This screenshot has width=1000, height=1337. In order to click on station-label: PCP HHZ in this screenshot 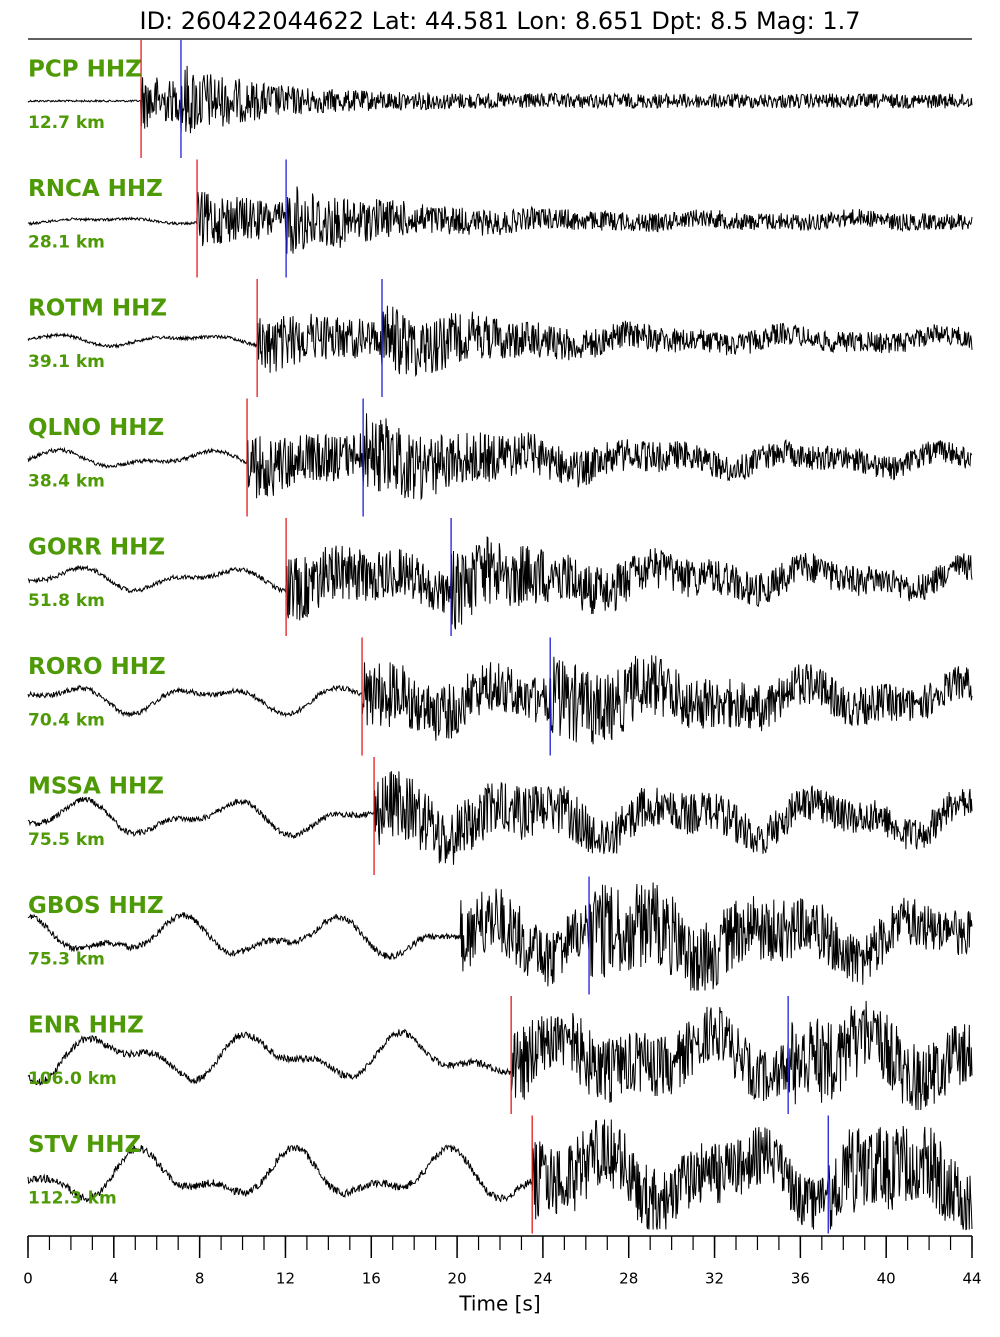, I will do `click(85, 70)`.